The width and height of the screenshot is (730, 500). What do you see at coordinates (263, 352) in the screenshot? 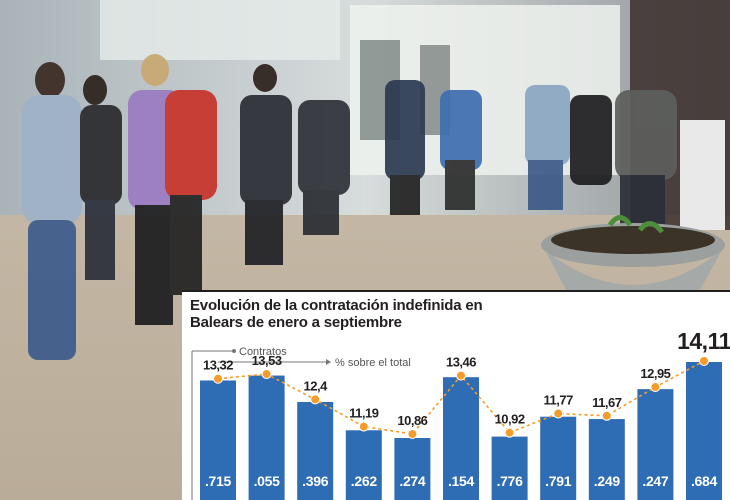
I see `legend-bars-label: Contratos` at bounding box center [263, 352].